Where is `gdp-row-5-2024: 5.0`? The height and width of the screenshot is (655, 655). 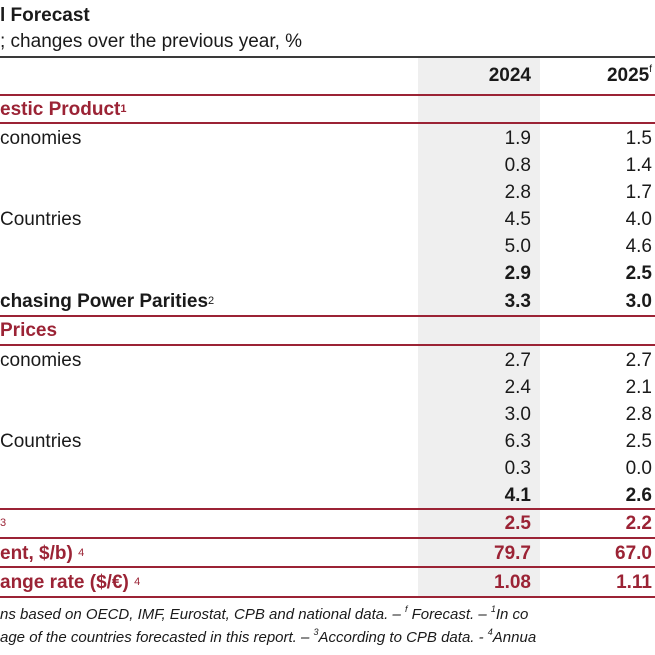
gdp-row-5-2024: 5.0 is located at coordinates (517, 246).